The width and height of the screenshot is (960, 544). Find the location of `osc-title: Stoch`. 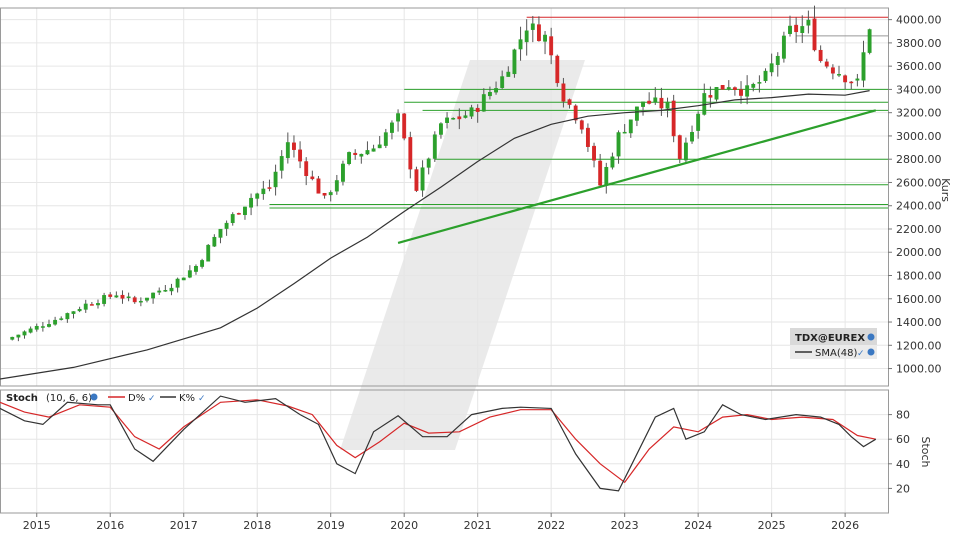

osc-title: Stoch is located at coordinates (22, 398).